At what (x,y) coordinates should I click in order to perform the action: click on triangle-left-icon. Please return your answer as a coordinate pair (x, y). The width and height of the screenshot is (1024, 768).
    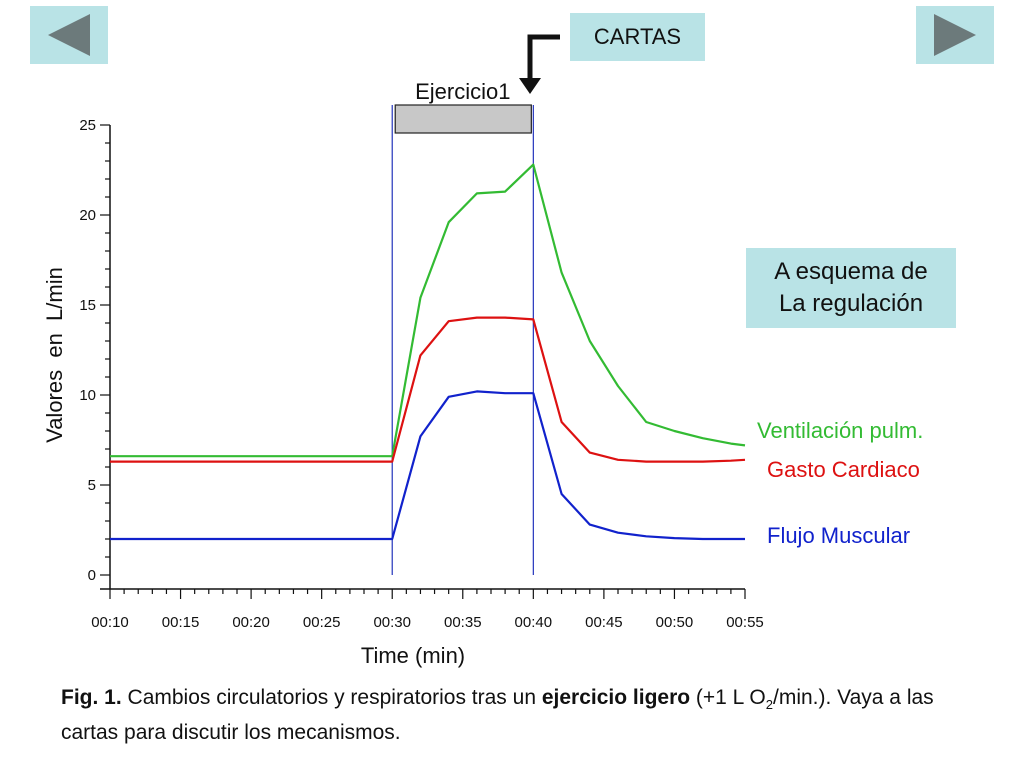
    Looking at the image, I should click on (69, 35).